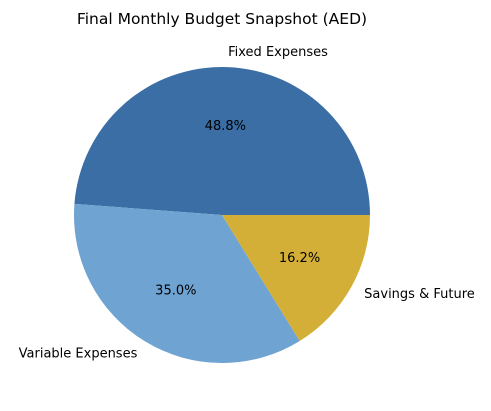 The height and width of the screenshot is (411, 491). What do you see at coordinates (296, 278) in the screenshot?
I see `pie-slice-savings-future` at bounding box center [296, 278].